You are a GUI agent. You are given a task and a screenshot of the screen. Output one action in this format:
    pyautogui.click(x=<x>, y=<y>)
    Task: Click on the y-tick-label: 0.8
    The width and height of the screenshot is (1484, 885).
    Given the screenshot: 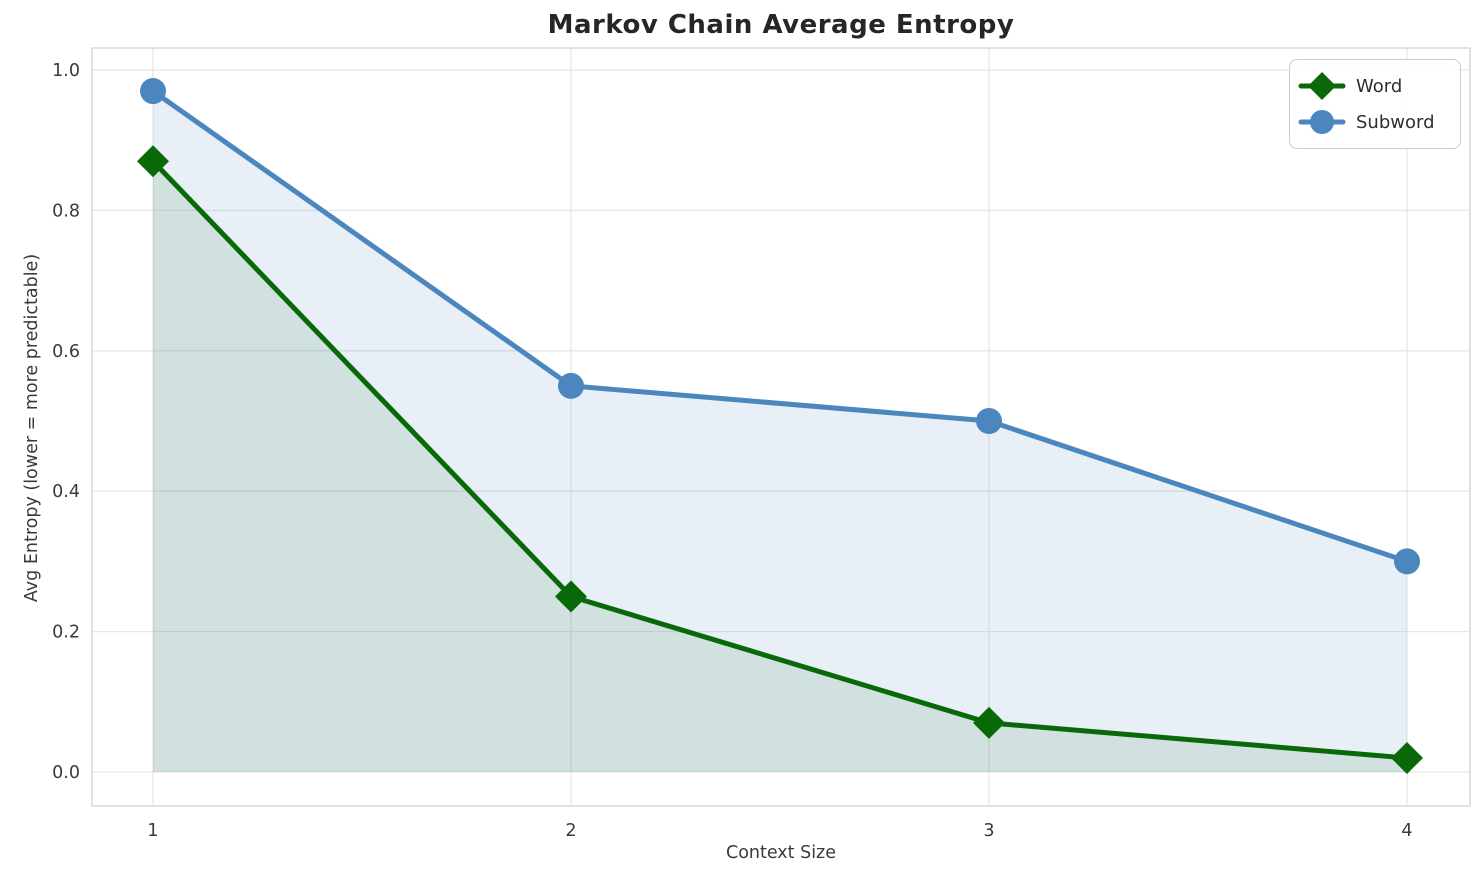 What is the action you would take?
    pyautogui.click(x=66, y=211)
    